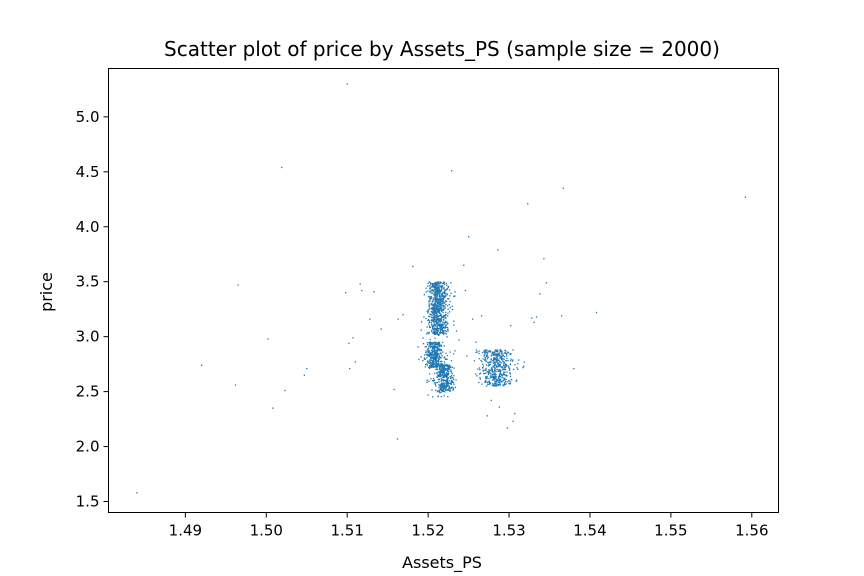 This screenshot has width=864, height=576. I want to click on y-tick-label: 4.0, so click(88, 227).